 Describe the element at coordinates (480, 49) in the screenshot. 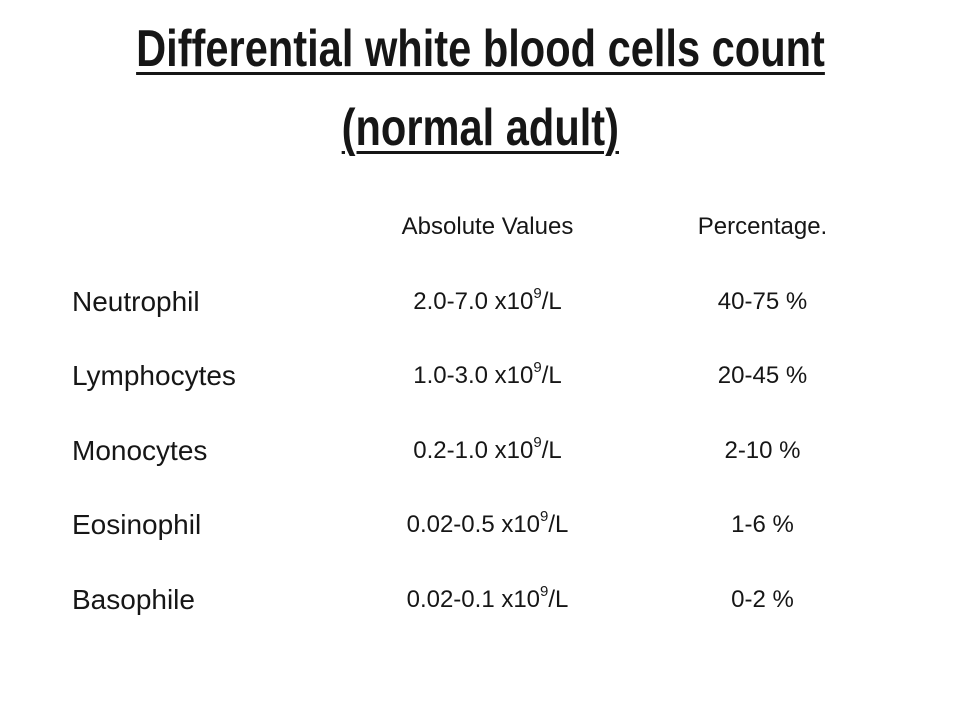

I see `title-line-1-text: Differential white blood cells count` at that location.